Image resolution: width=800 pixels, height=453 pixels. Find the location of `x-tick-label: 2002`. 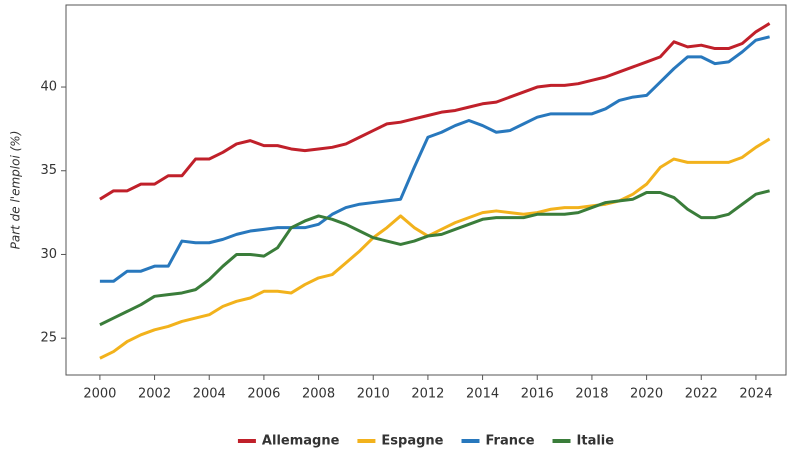

x-tick-label: 2002 is located at coordinates (154, 394).